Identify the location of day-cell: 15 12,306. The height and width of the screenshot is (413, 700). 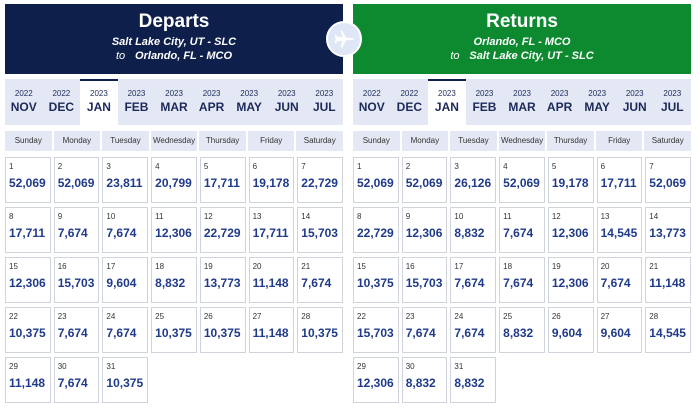
(28, 280).